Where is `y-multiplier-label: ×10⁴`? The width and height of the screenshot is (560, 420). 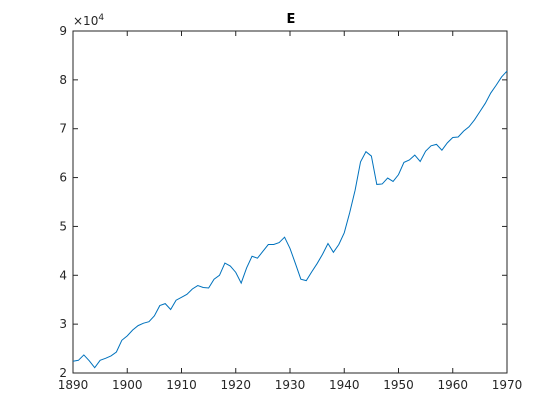 y-multiplier-label: ×10⁴ is located at coordinates (88, 20).